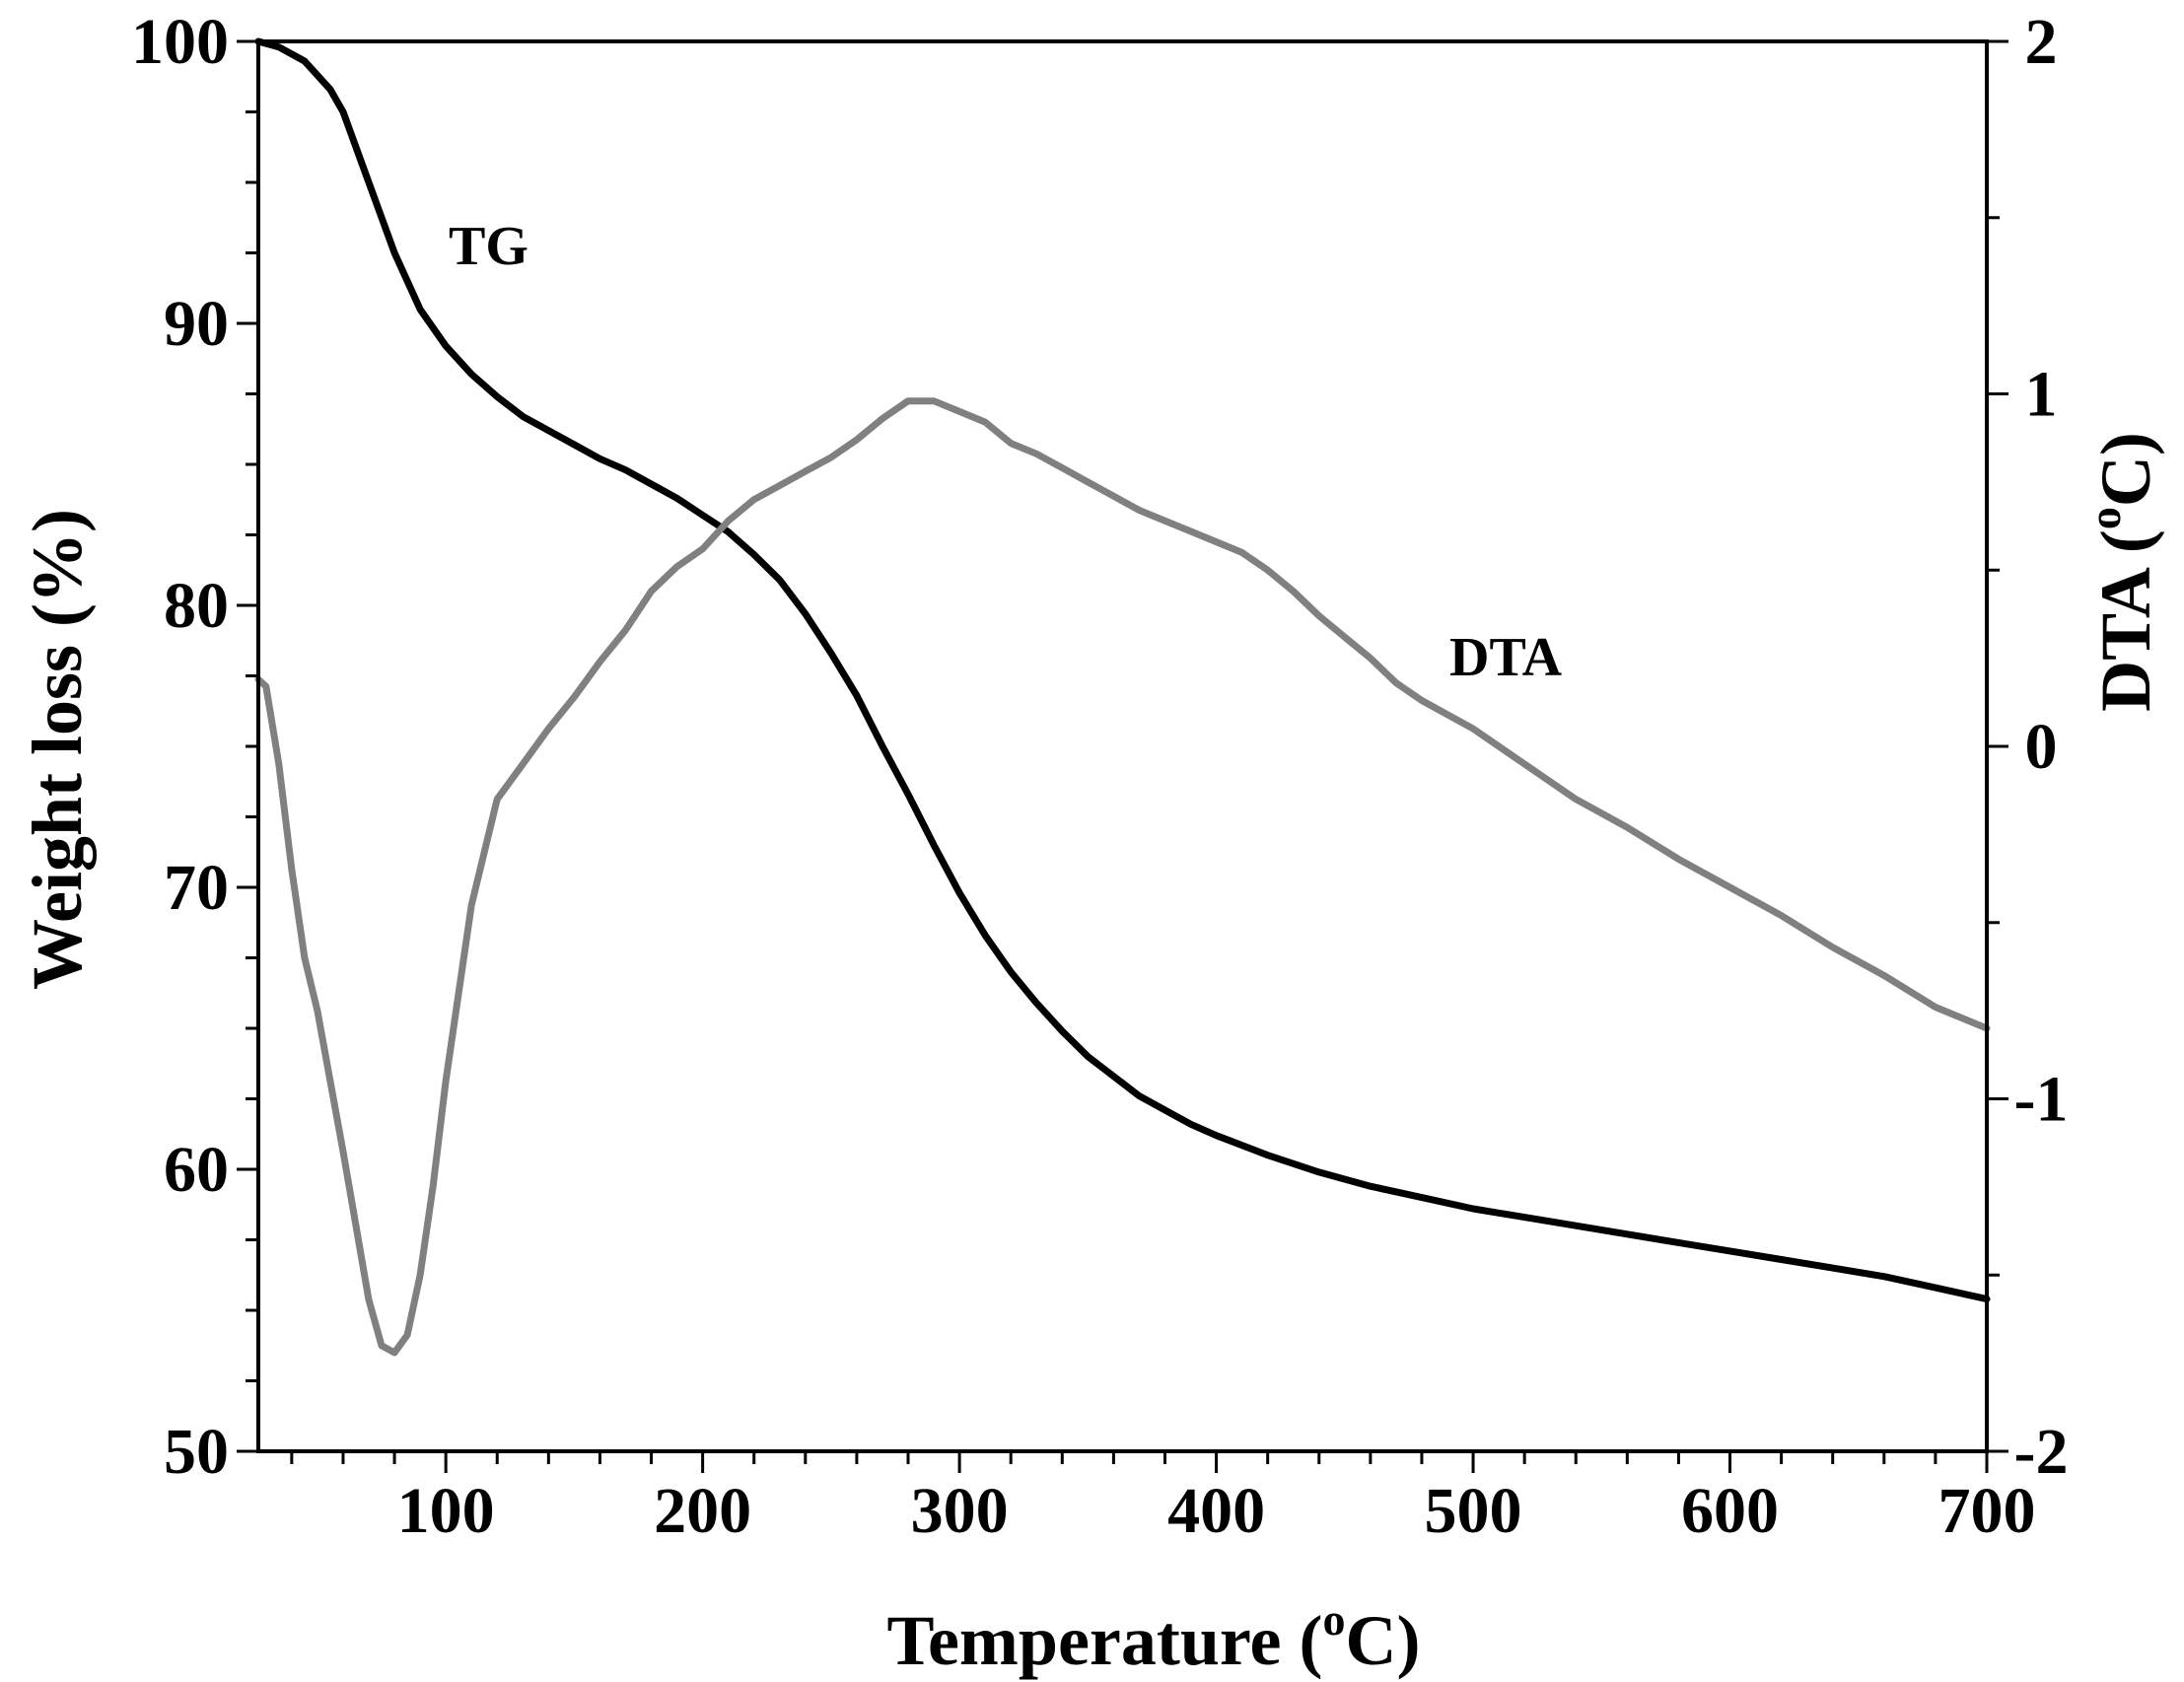  What do you see at coordinates (196, 606) in the screenshot?
I see `y-tick-label: 80` at bounding box center [196, 606].